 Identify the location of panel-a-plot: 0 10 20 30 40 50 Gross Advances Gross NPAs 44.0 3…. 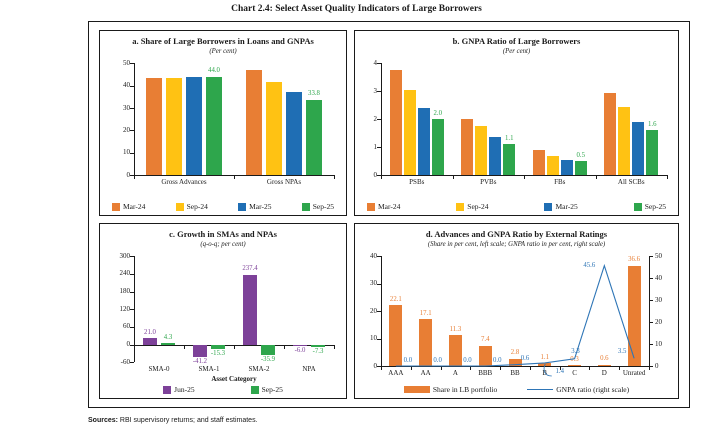
(229, 122).